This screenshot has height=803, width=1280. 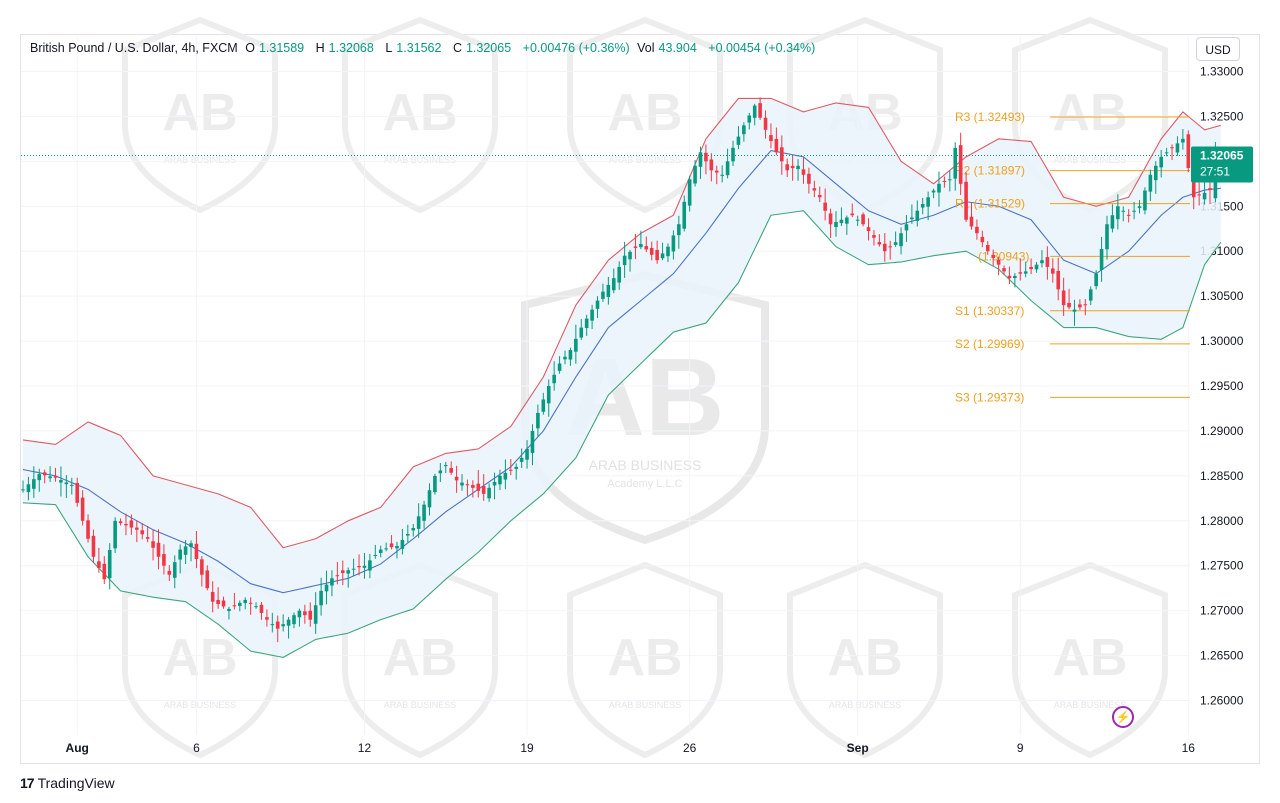 I want to click on currency-button: USD, so click(x=1218, y=49).